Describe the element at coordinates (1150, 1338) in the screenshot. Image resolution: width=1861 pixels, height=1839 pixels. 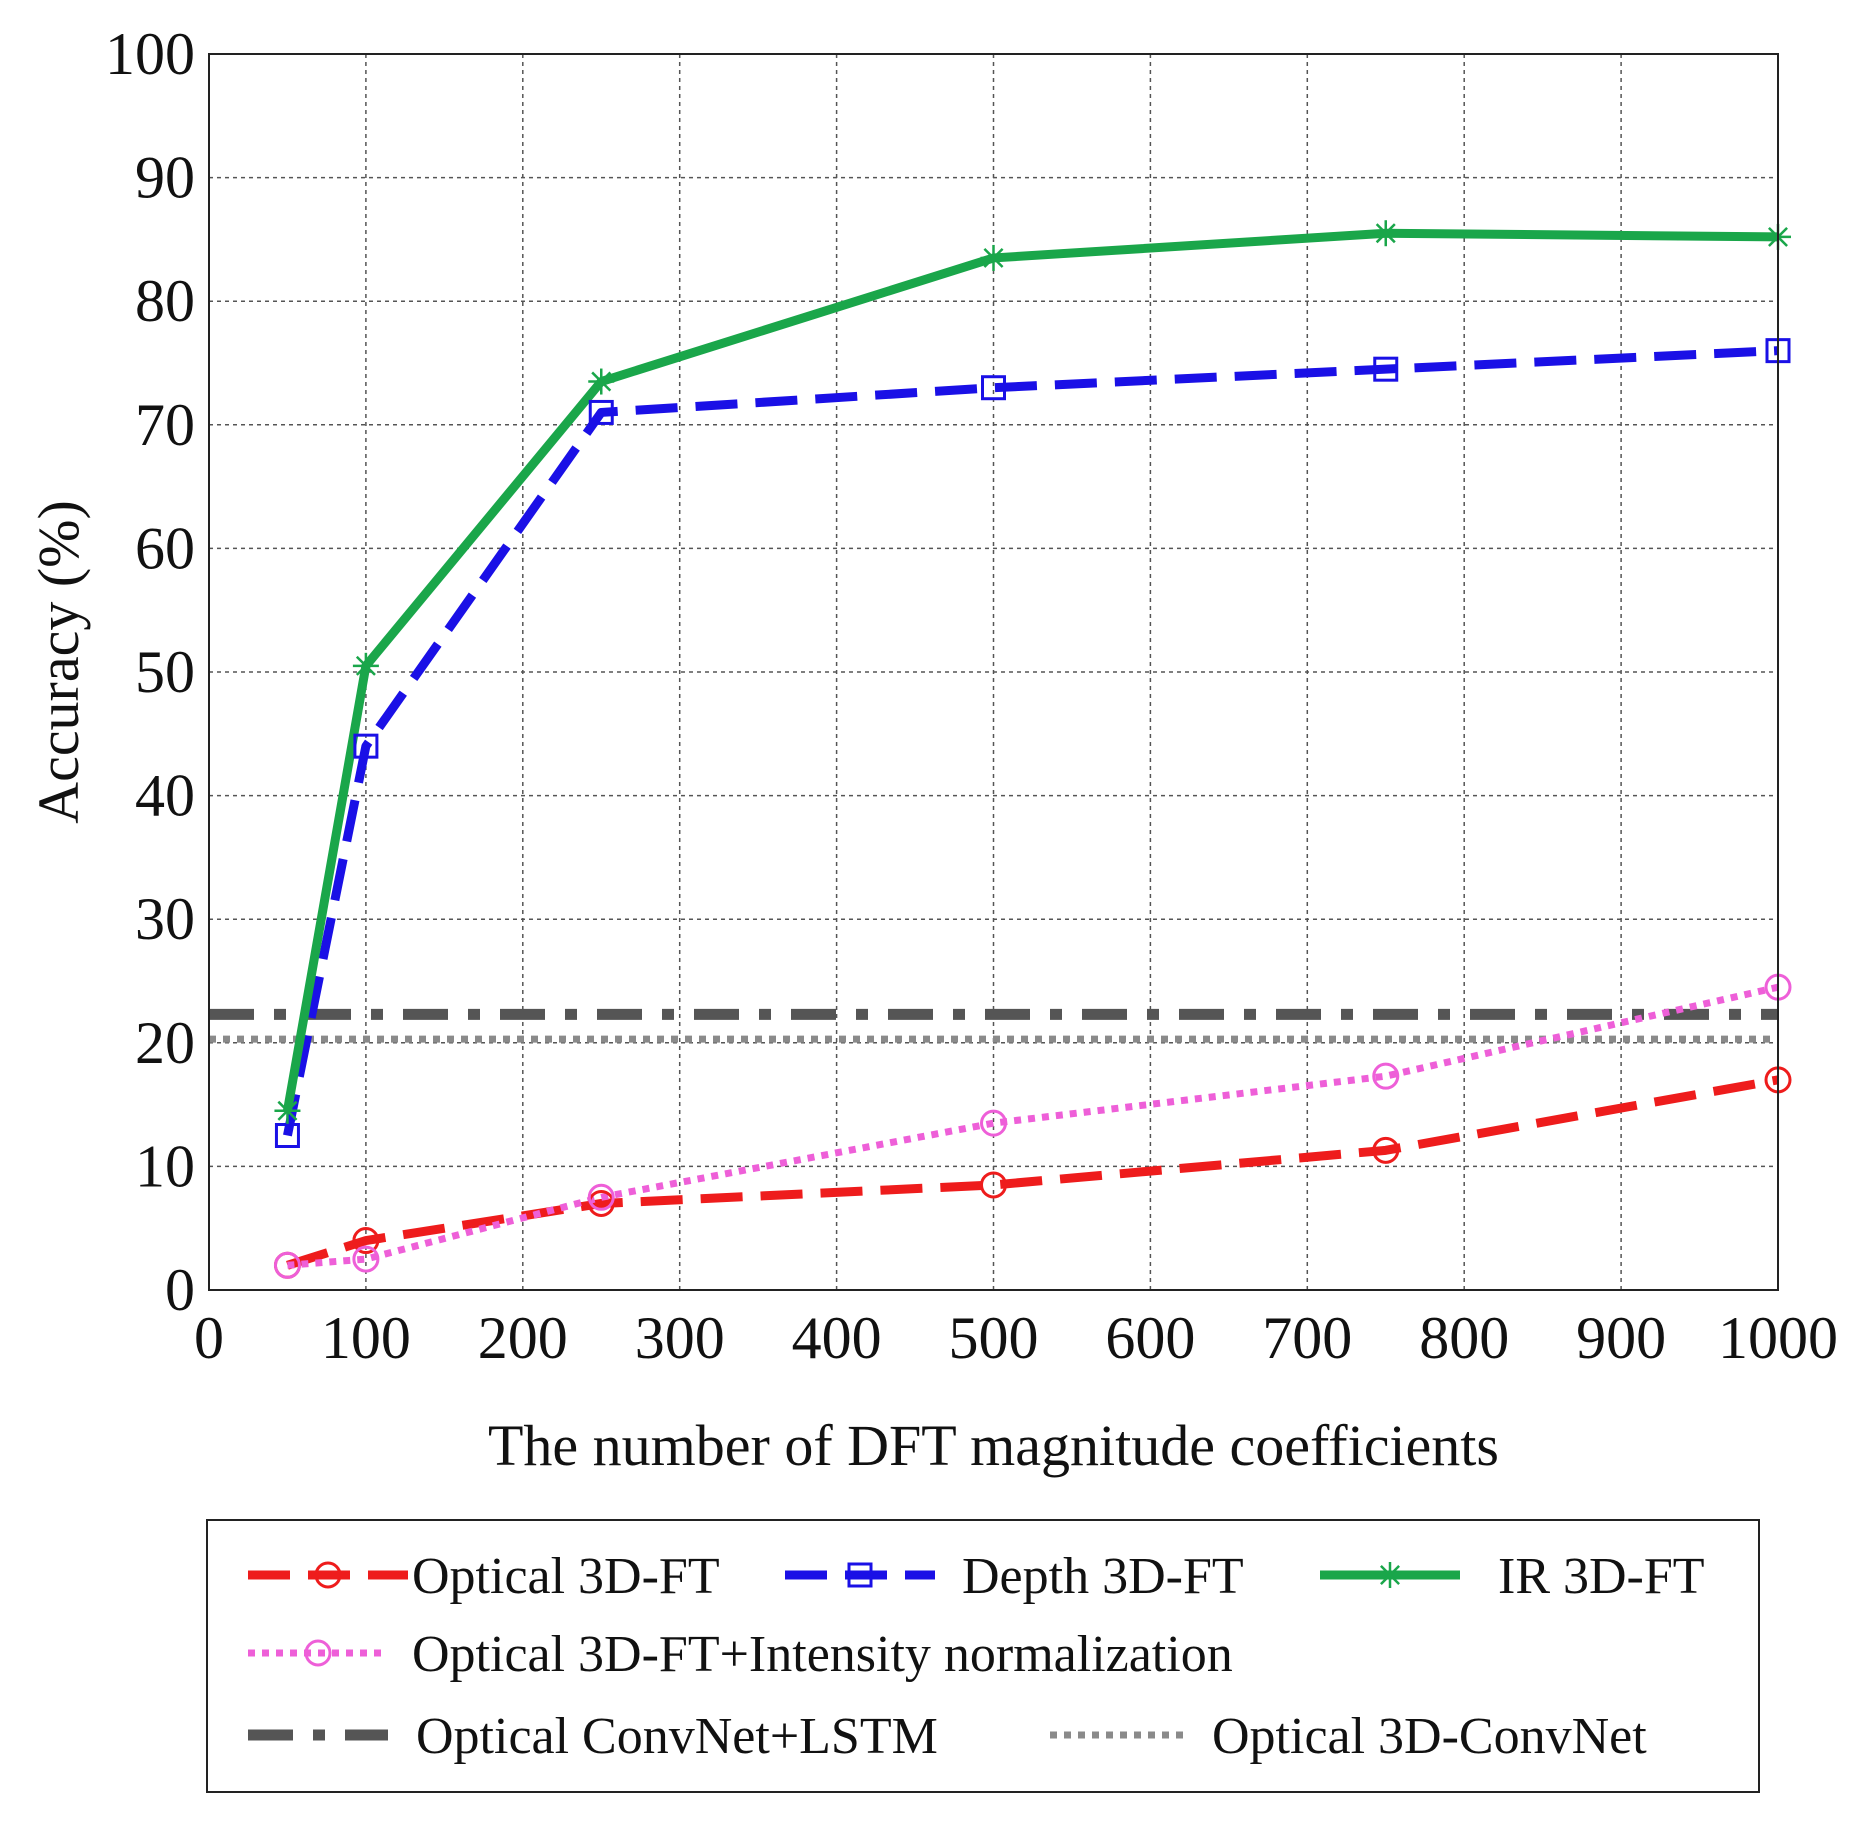
I see `x-tick-label: 600` at that location.